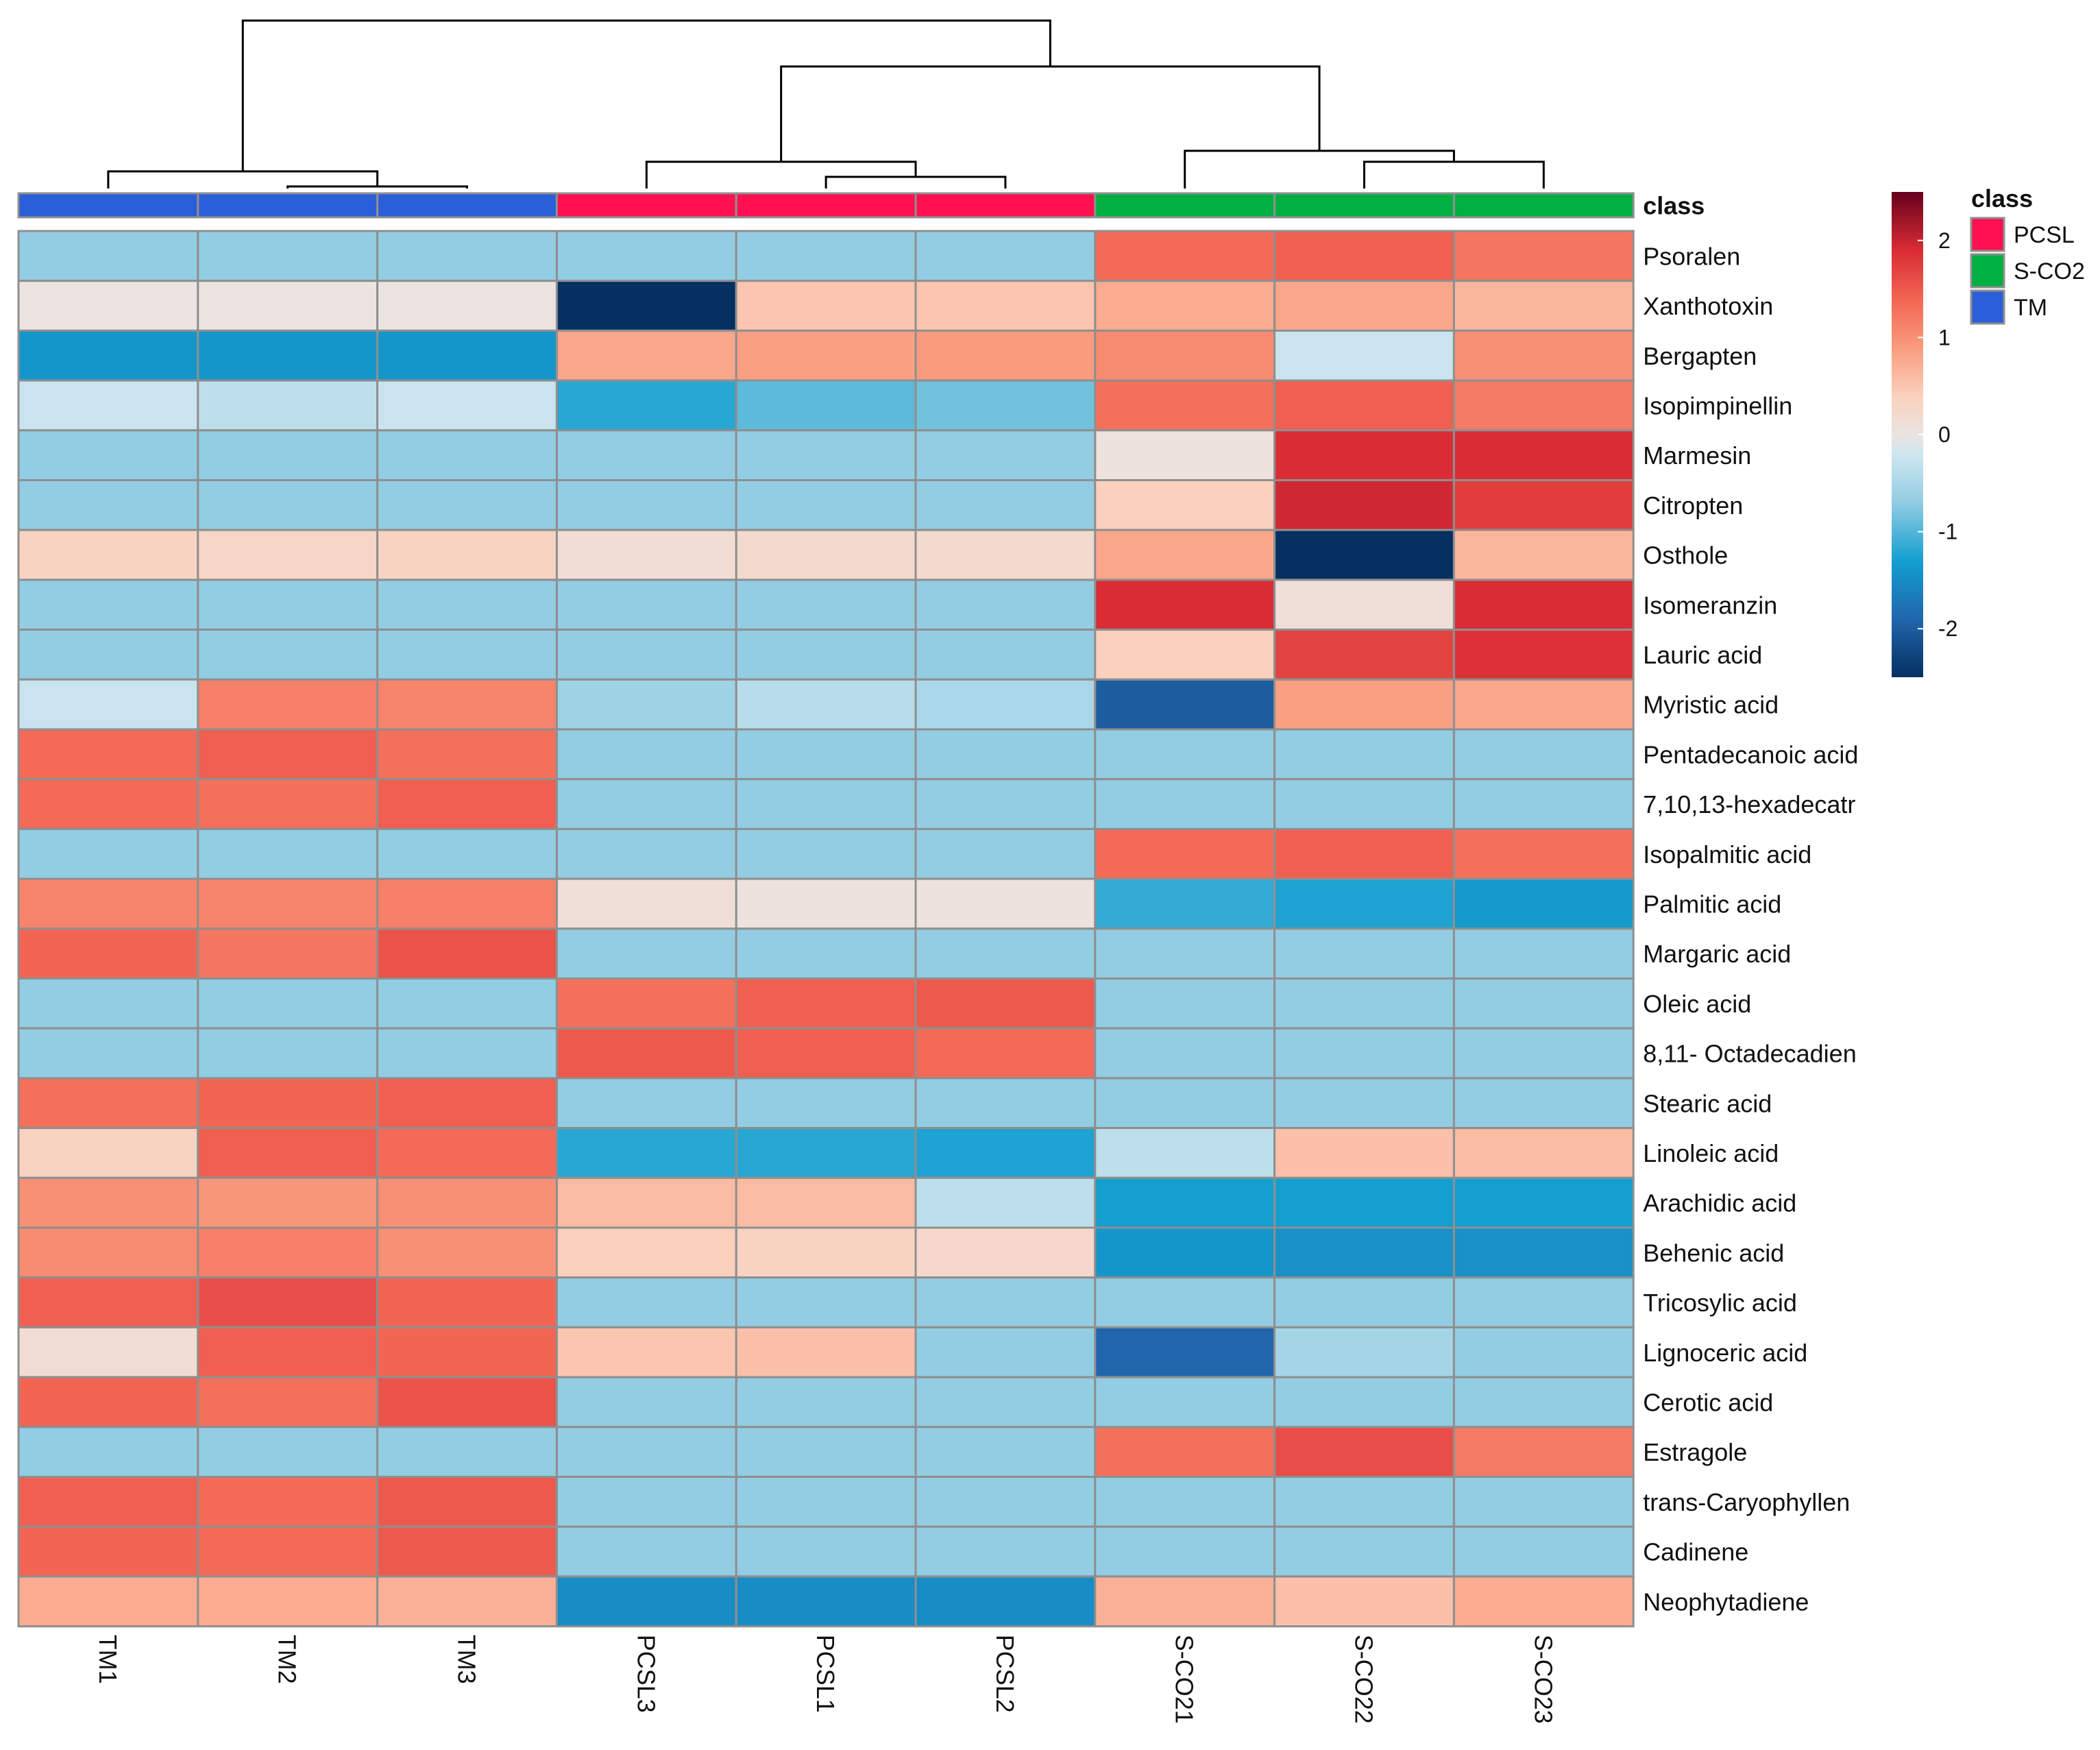 This screenshot has width=2100, height=1750. What do you see at coordinates (1945, 337) in the screenshot?
I see `color-scale-tick-label: 1` at bounding box center [1945, 337].